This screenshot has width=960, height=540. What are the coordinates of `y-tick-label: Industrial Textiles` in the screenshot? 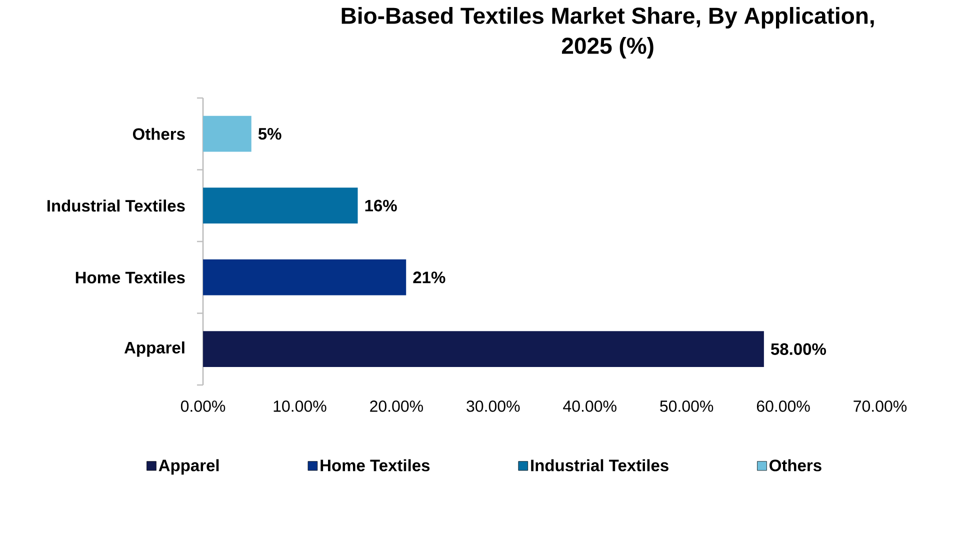 It's located at (116, 206).